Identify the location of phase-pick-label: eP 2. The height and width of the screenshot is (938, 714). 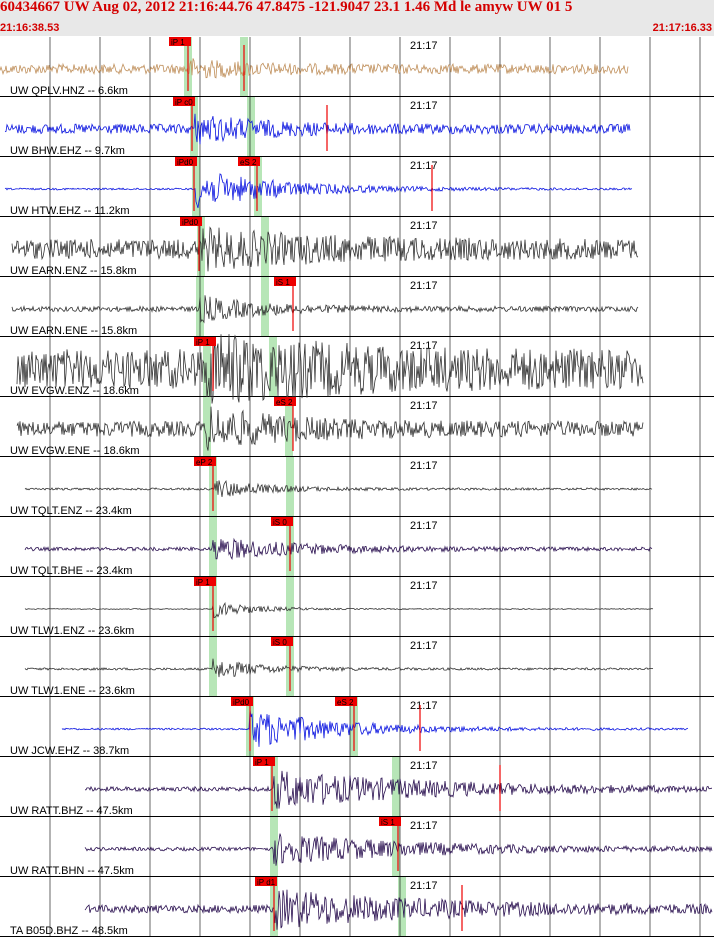
(204, 462).